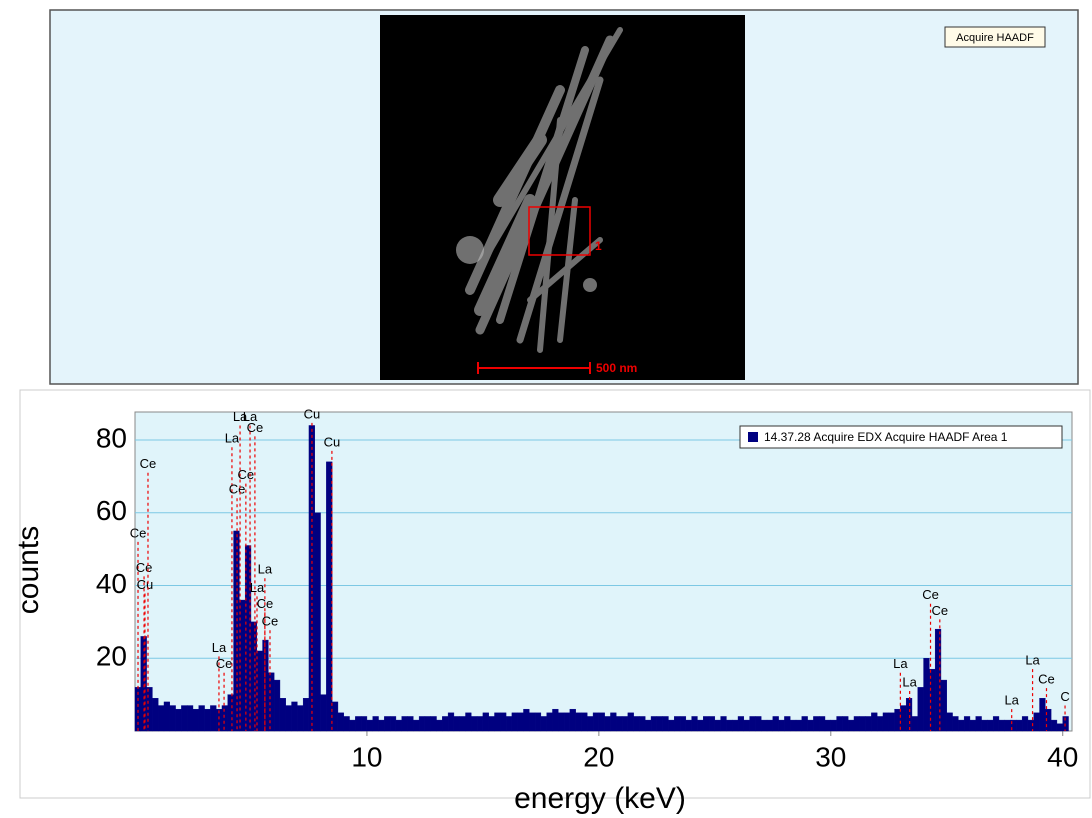  What do you see at coordinates (366, 756) in the screenshot?
I see `x-tick-label: 10` at bounding box center [366, 756].